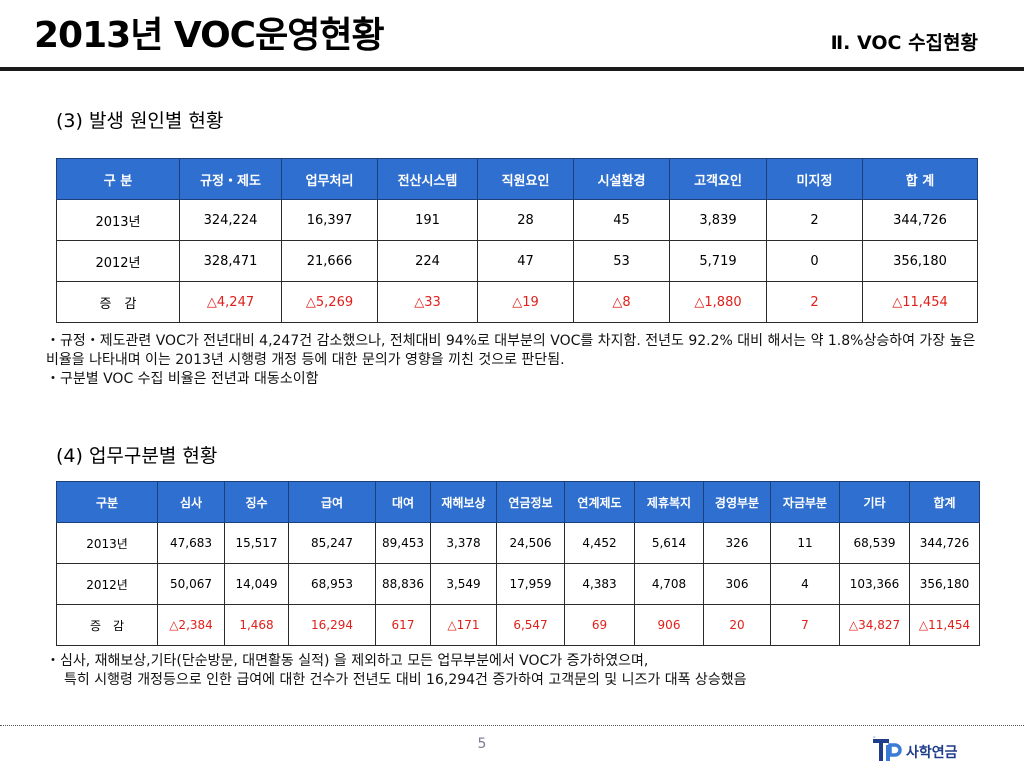 This screenshot has height=768, width=1024. Describe the element at coordinates (874, 625) in the screenshot. I see `change-cell: △34,827` at that location.